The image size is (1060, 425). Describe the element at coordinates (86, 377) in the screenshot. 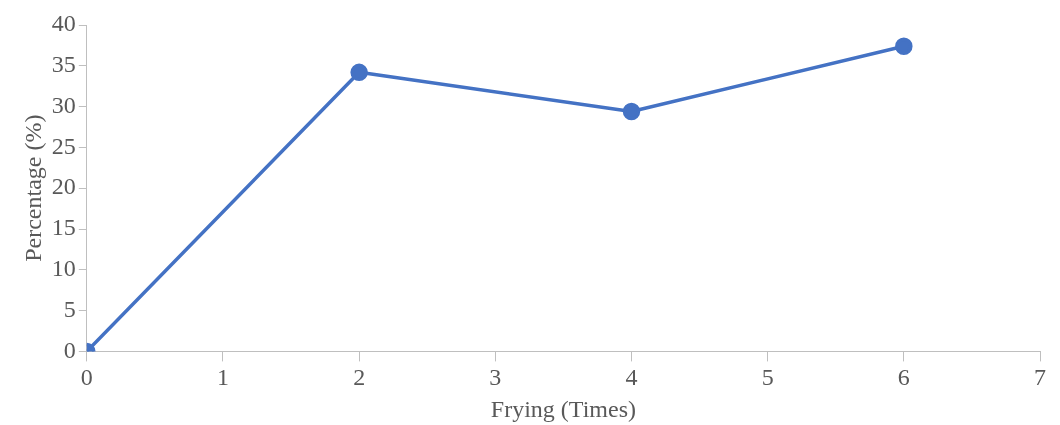

I see `x-tick-label: 0` at that location.